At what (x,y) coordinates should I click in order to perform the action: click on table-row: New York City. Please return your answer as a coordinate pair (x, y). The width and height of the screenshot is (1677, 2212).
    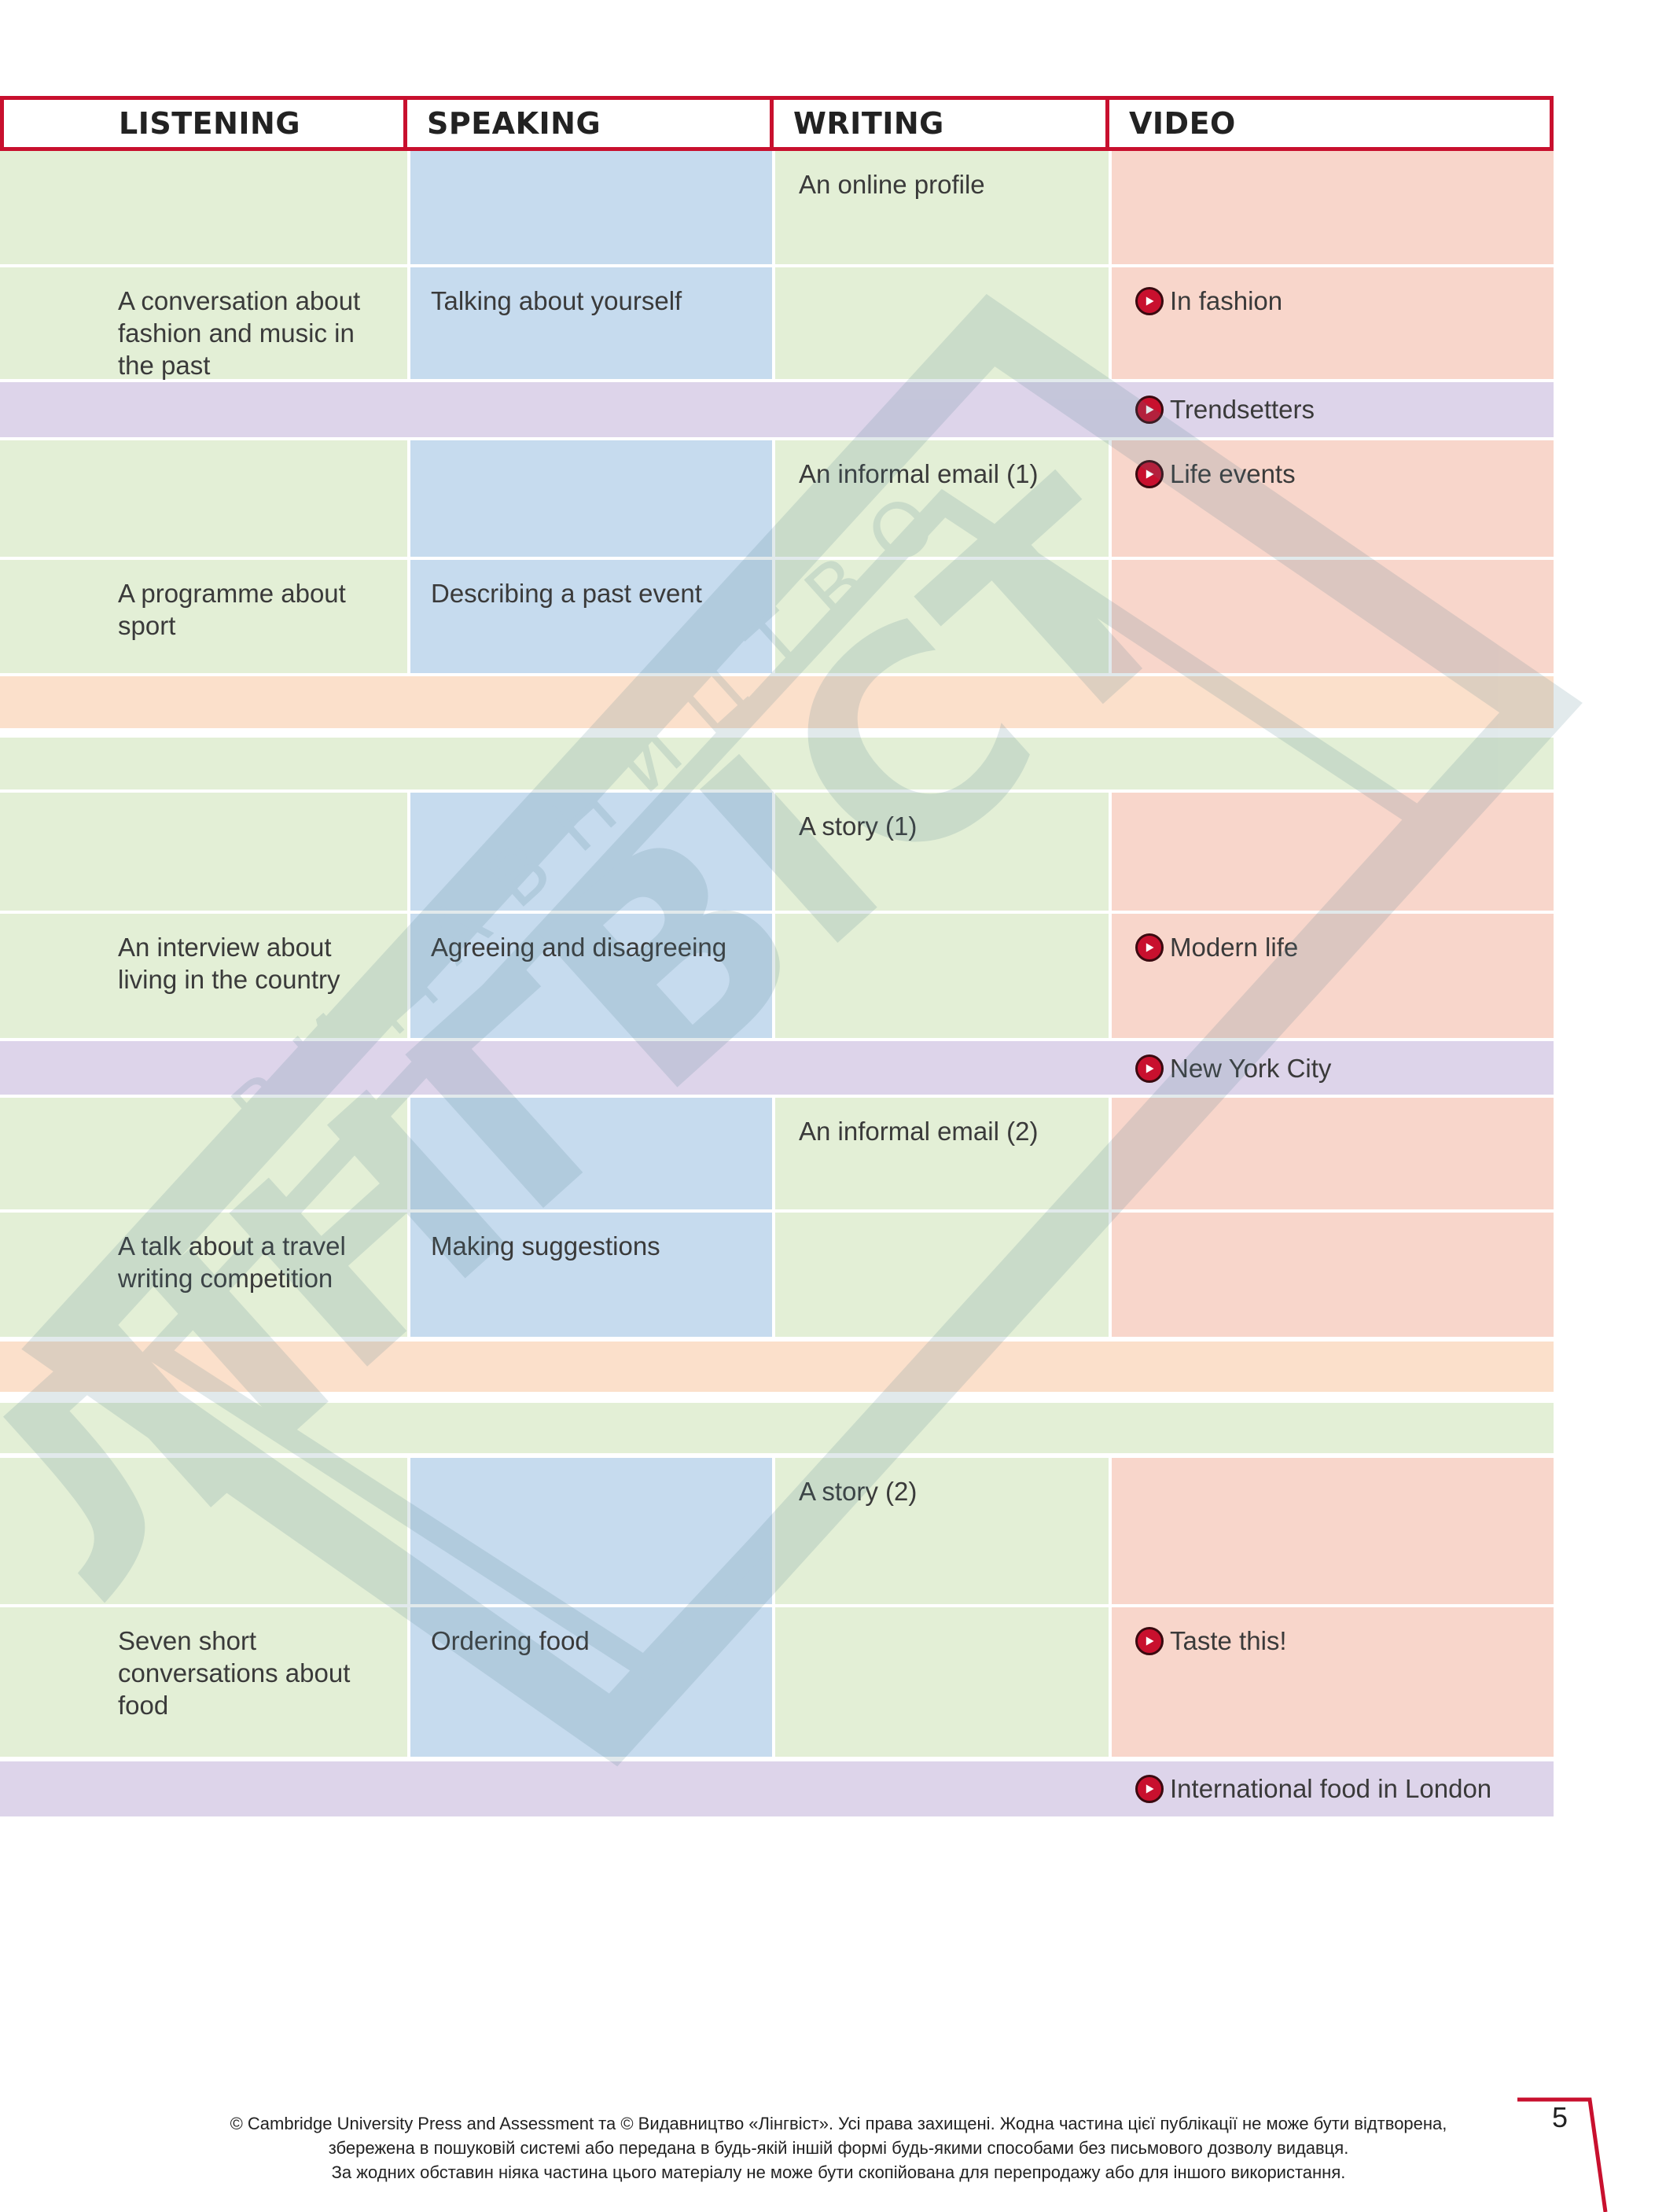
    Looking at the image, I should click on (777, 1068).